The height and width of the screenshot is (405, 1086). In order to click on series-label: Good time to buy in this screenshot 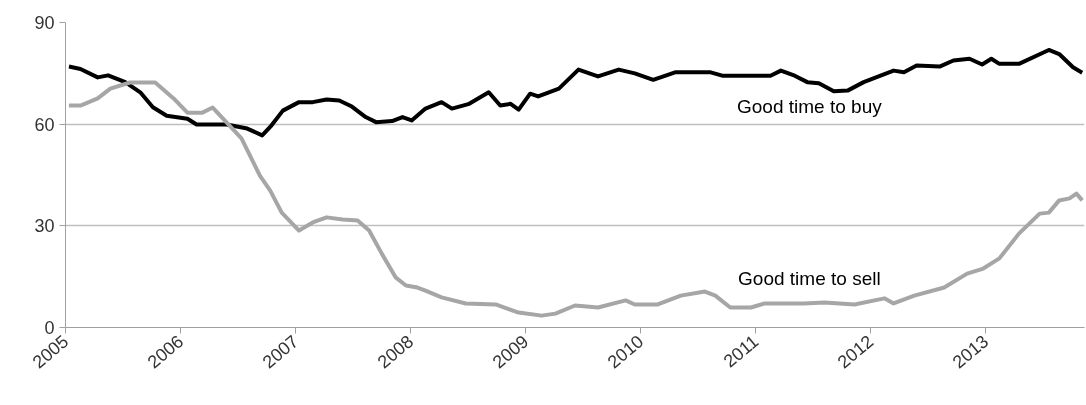, I will do `click(810, 107)`.